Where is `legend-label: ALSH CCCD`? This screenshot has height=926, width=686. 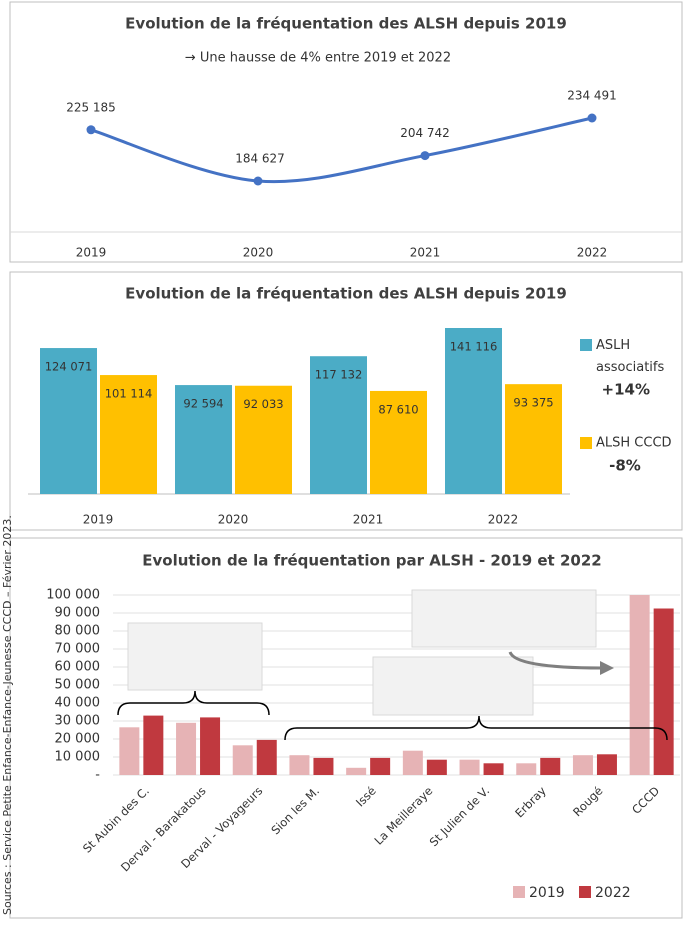 legend-label: ALSH CCCD is located at coordinates (634, 443).